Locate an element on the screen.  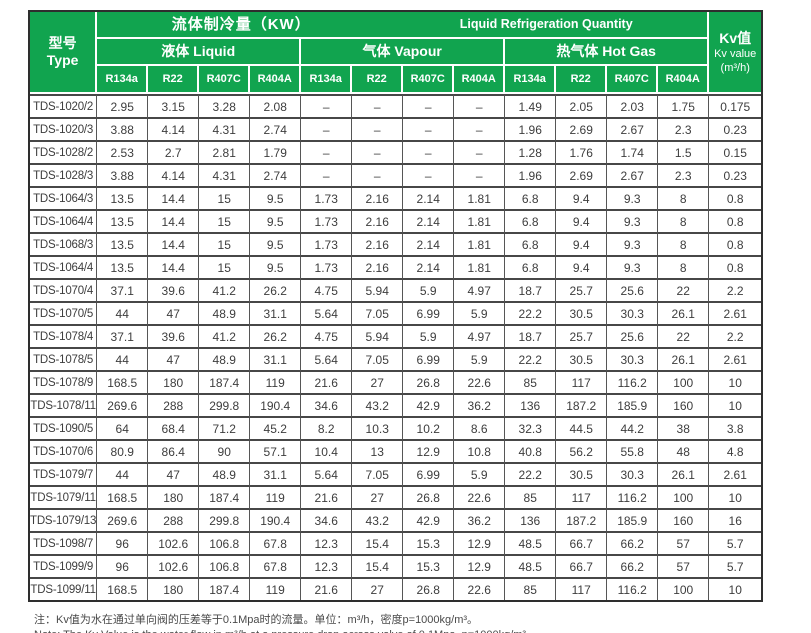
cell-value: 85 is located at coordinates (531, 498).